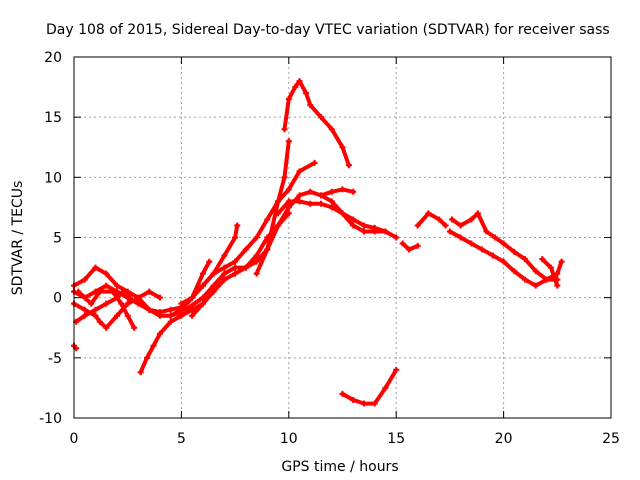 The height and width of the screenshot is (480, 640). I want to click on y-tick-label: -5, so click(55, 359).